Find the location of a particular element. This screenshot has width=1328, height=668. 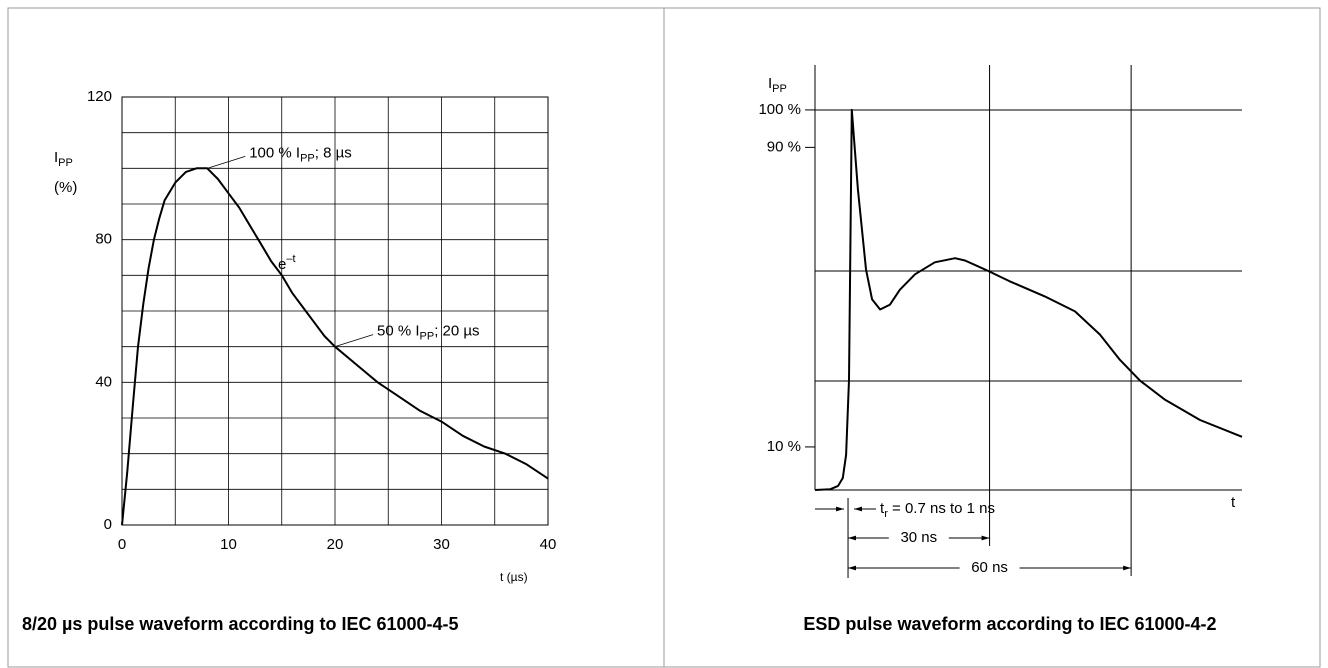

x-tick-label: 20 is located at coordinates (335, 544).